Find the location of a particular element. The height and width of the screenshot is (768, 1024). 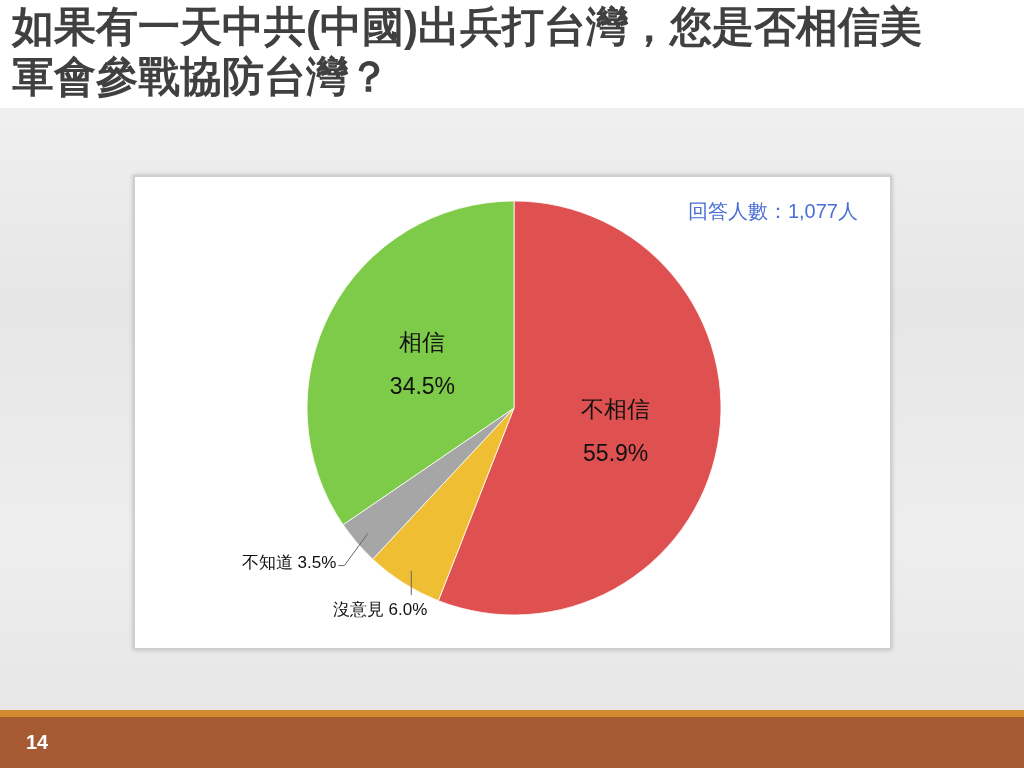

data-label: 55.9% is located at coordinates (616, 453).